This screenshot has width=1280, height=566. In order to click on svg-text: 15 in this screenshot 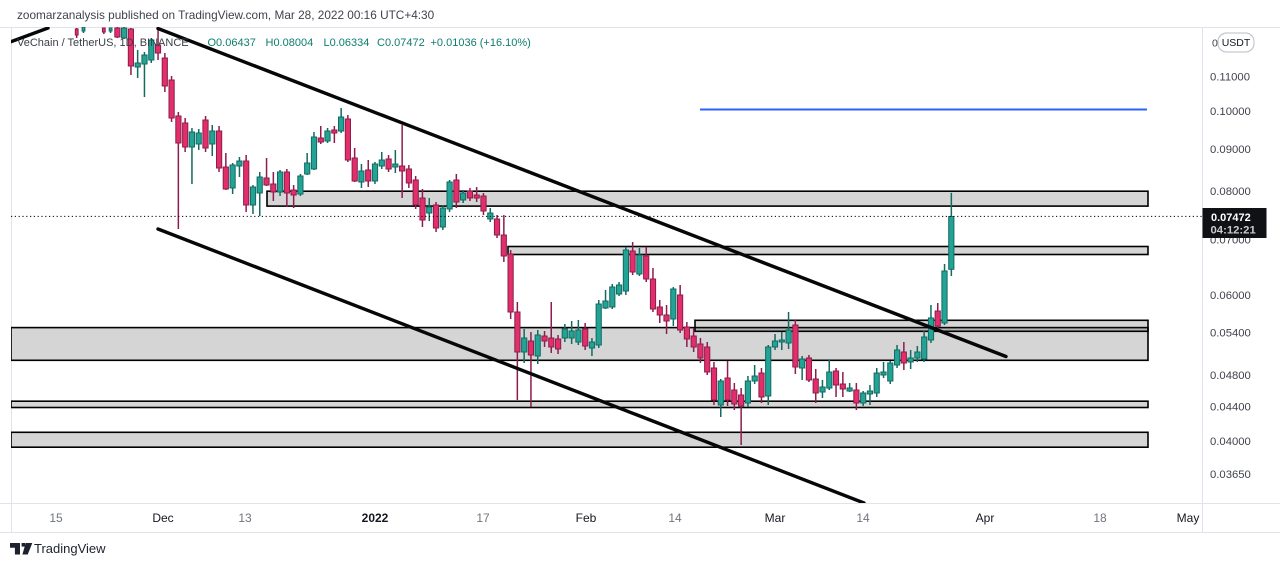, I will do `click(56, 518)`.